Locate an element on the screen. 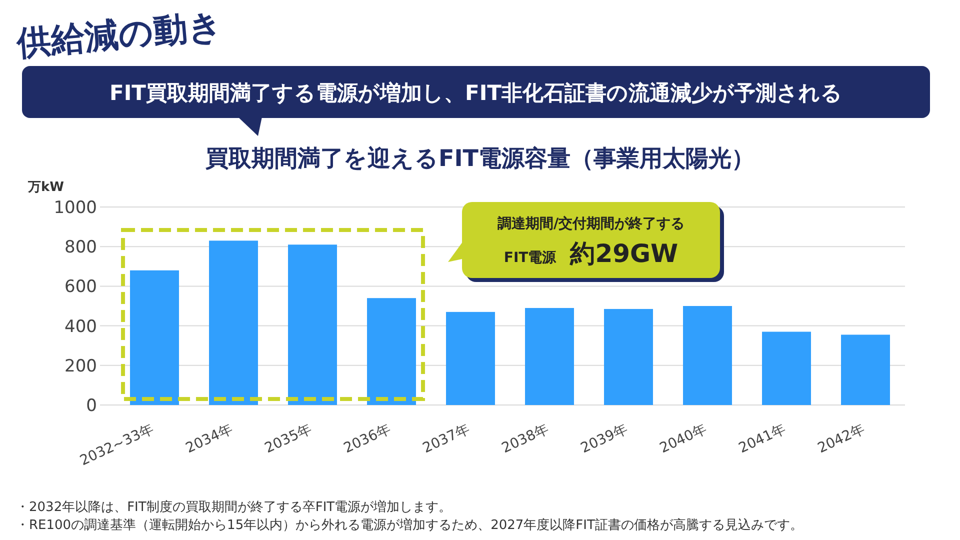 The height and width of the screenshot is (540, 960). y-tick-label: 800 is located at coordinates (80, 248).